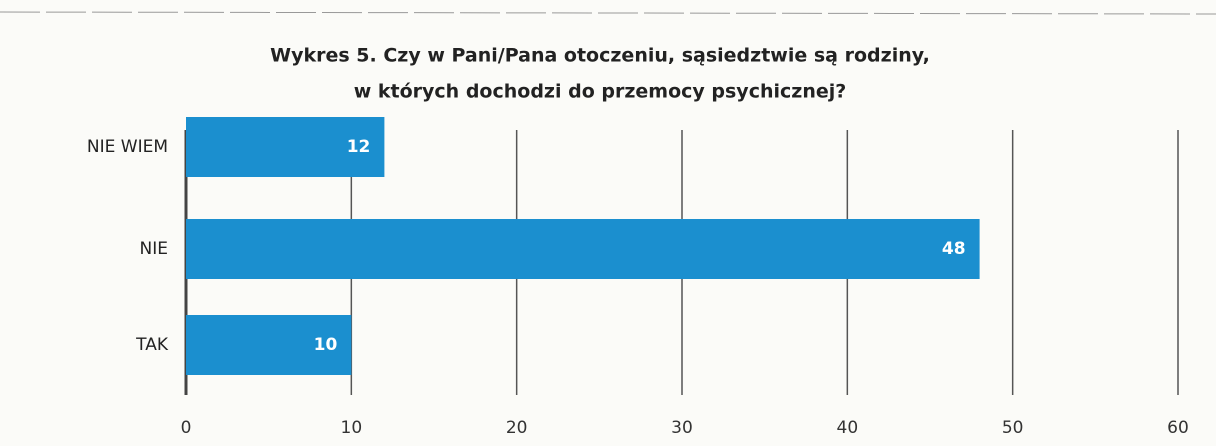 Image resolution: width=1216 pixels, height=446 pixels. What do you see at coordinates (127, 147) in the screenshot?
I see `y-tick-label: NIE WIEM` at bounding box center [127, 147].